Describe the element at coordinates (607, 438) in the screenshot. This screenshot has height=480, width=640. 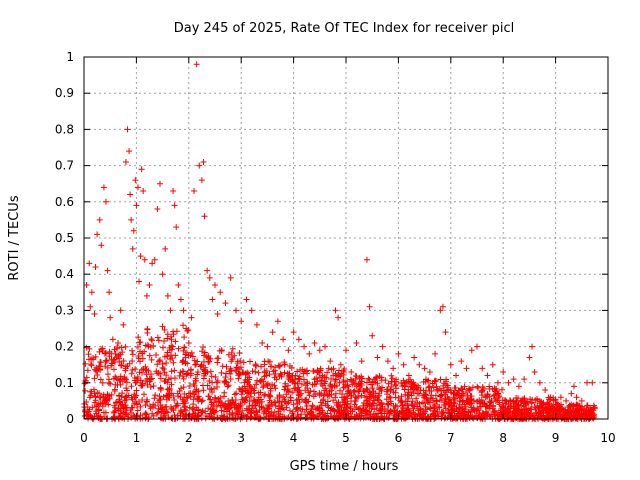
I see `x-tick-label: 10` at that location.